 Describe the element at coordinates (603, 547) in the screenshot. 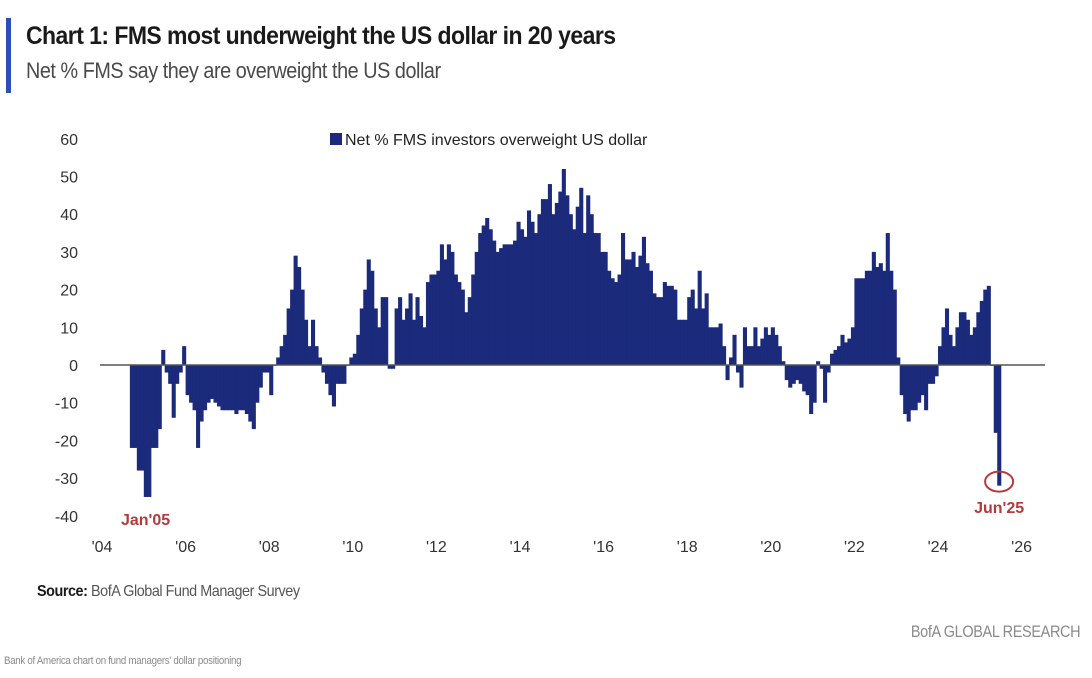

I see `x-tick-label: '16` at that location.